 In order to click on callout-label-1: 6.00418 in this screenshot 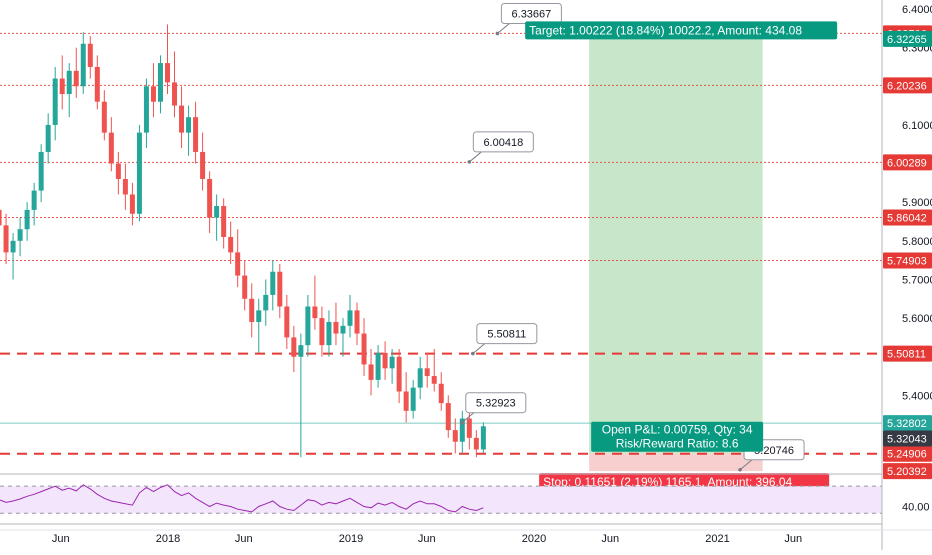, I will do `click(503, 143)`.